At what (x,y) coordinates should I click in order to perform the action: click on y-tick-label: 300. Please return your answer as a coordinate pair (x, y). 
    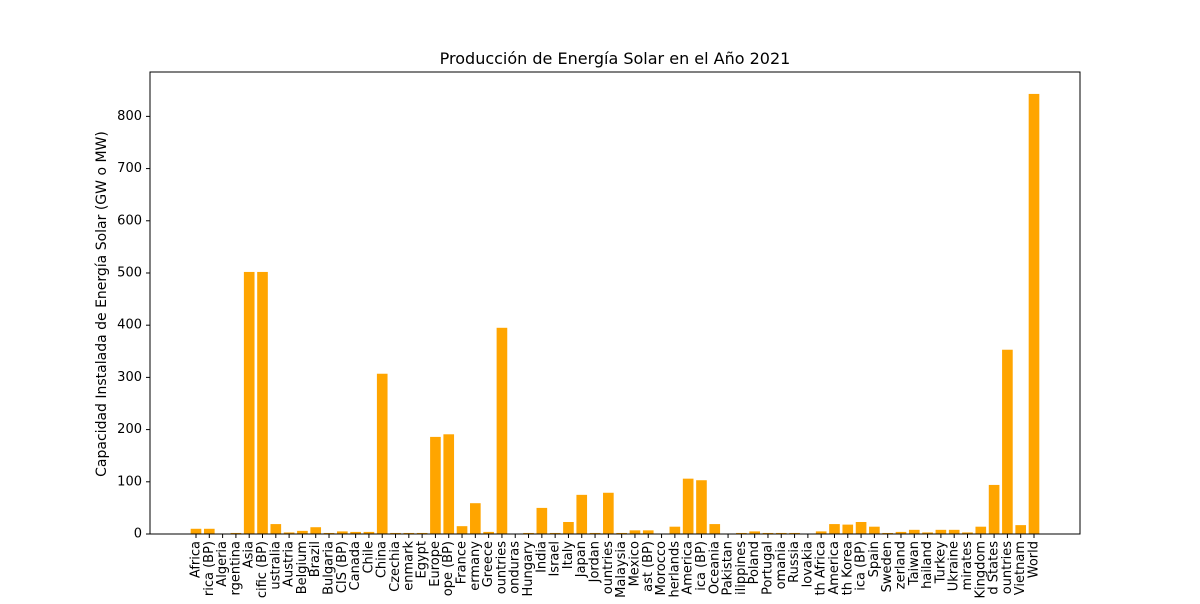
    Looking at the image, I should click on (129, 377).